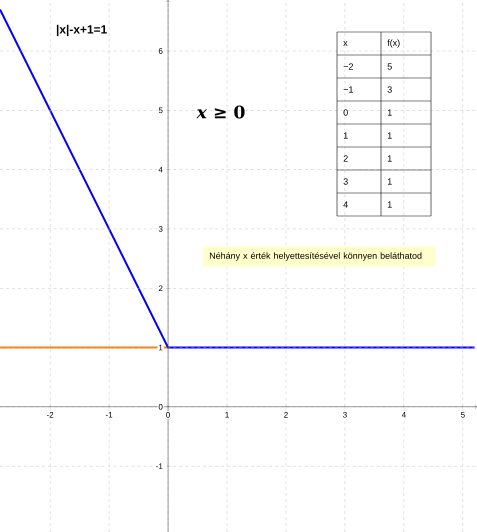 Image resolution: width=477 pixels, height=532 pixels. I want to click on annotation: x, so click(345, 43).